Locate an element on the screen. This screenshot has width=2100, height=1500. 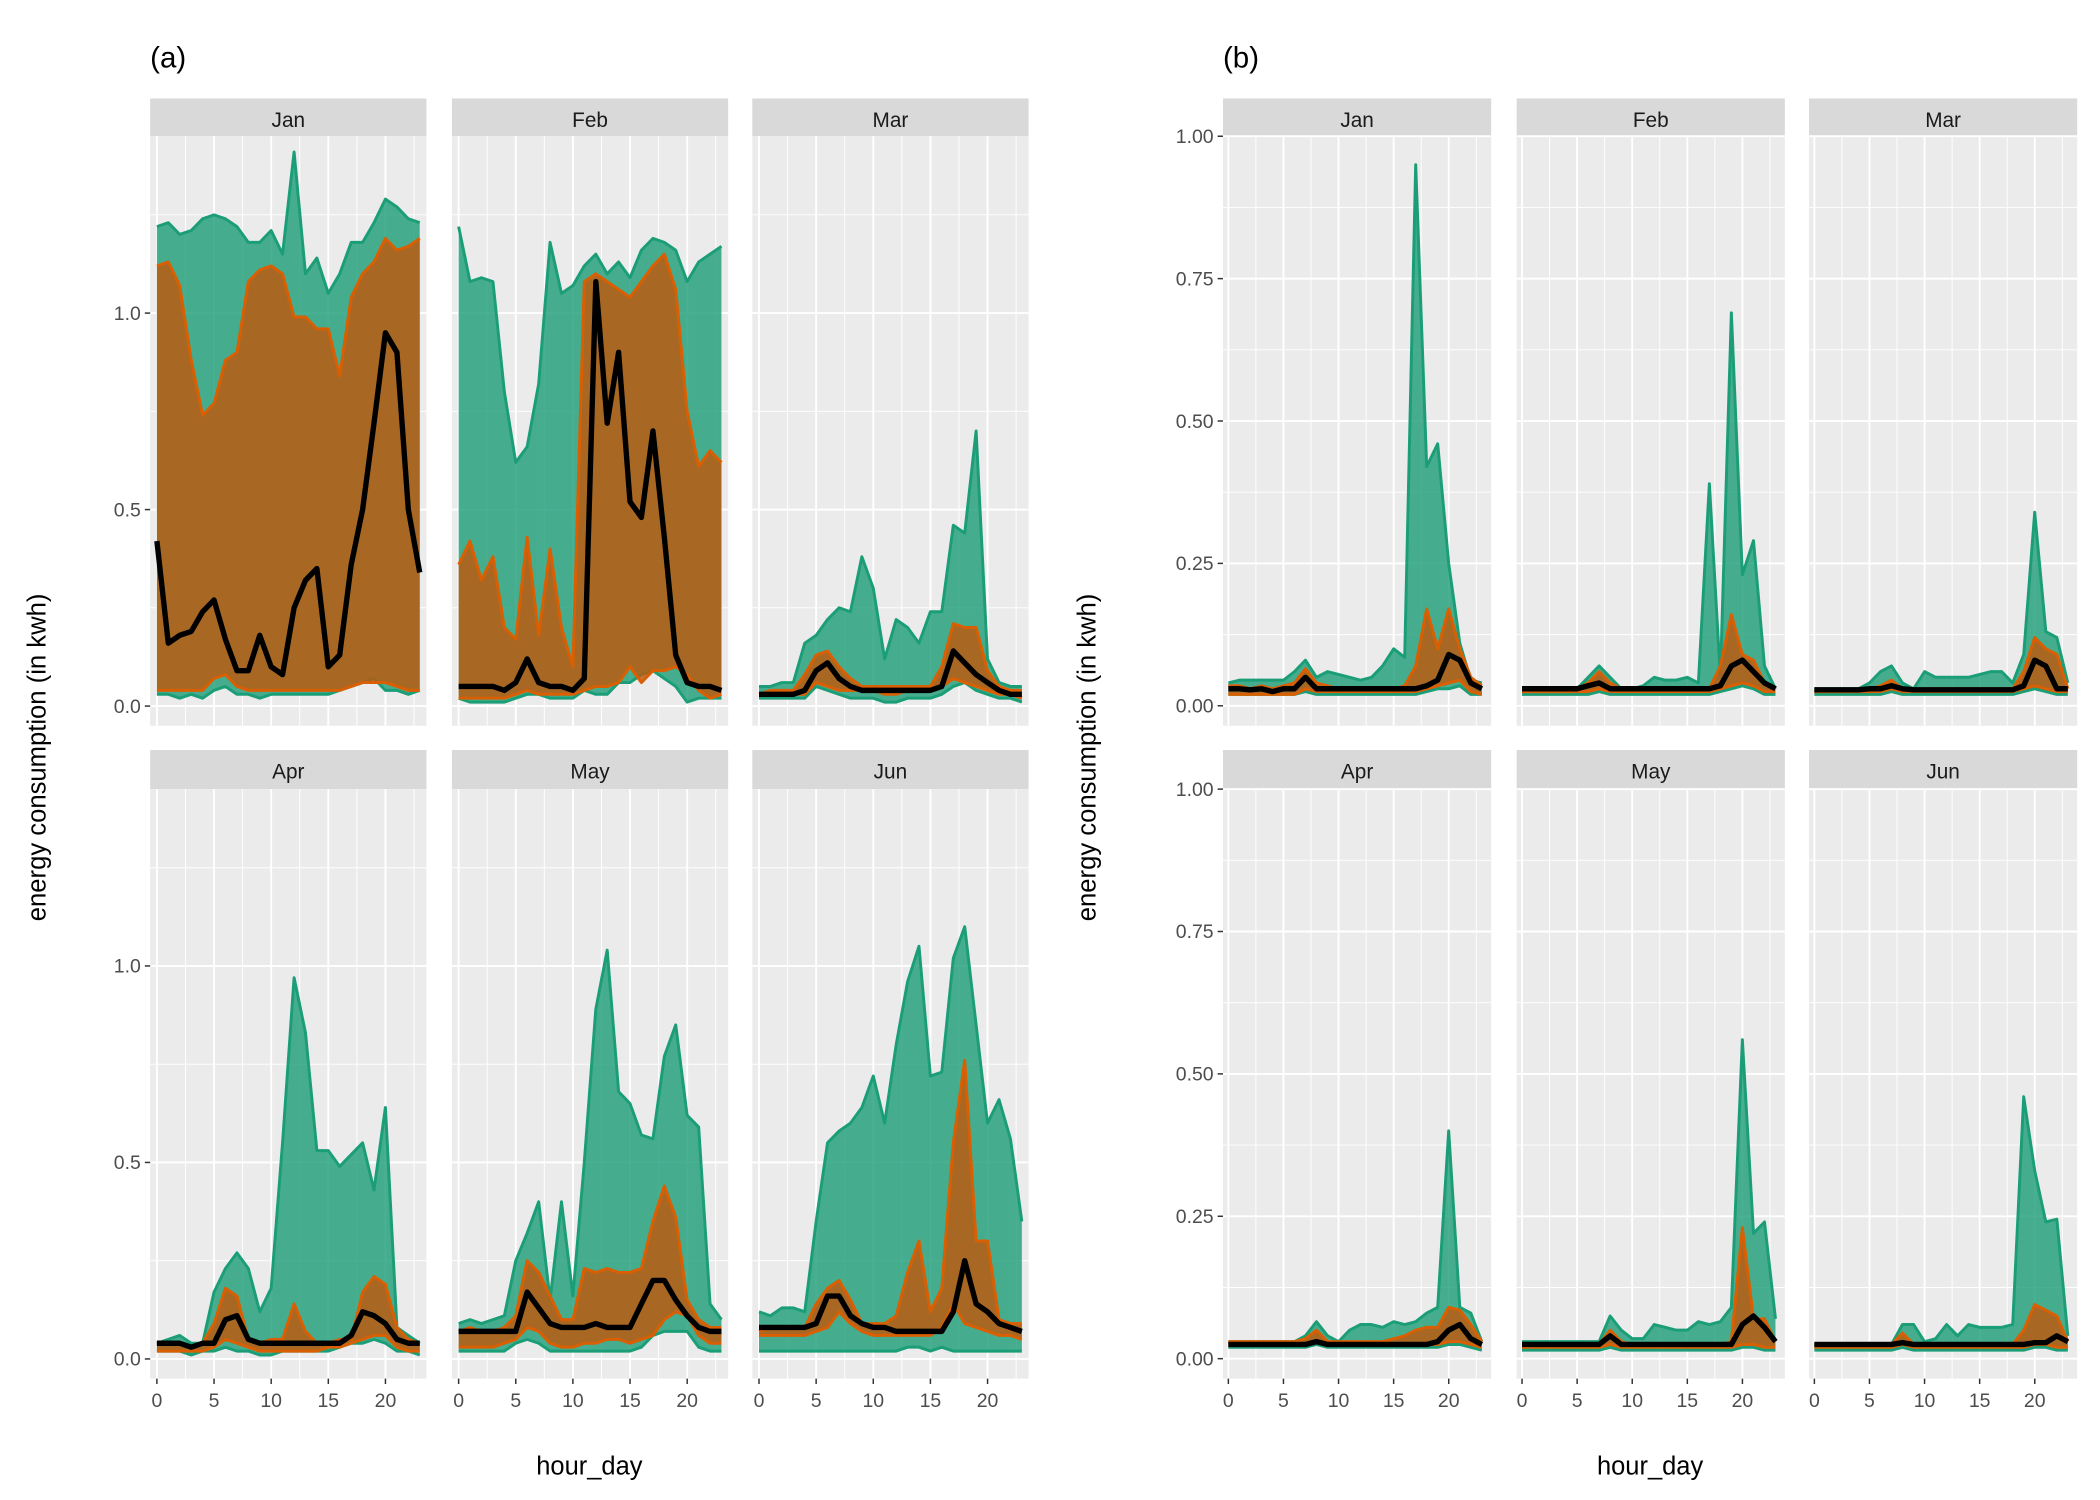
facet-panel-apr: Apr 0.0 0.5 1.0 0 5 10 15 20 is located at coordinates (270, 1081).